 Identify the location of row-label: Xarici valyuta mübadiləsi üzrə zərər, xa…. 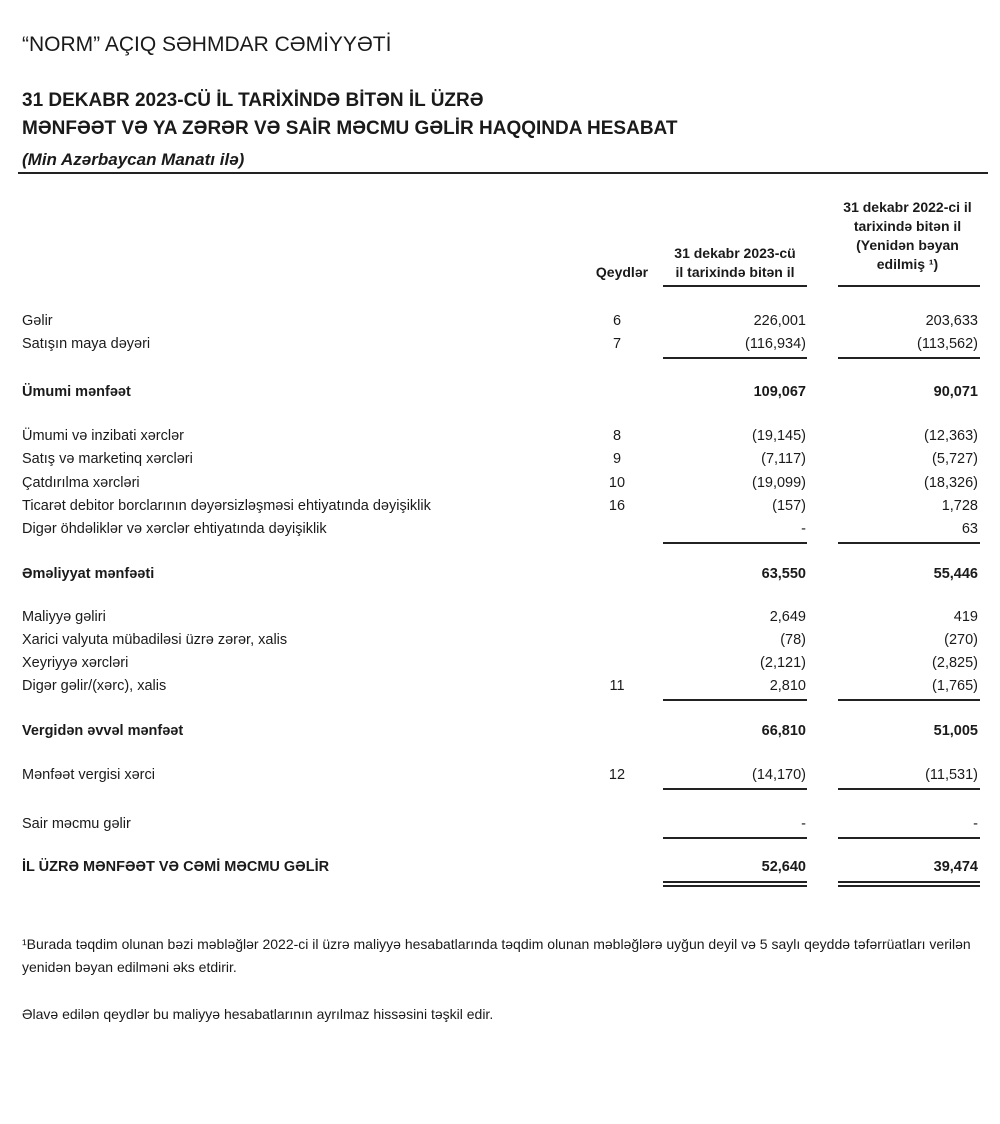
(155, 640).